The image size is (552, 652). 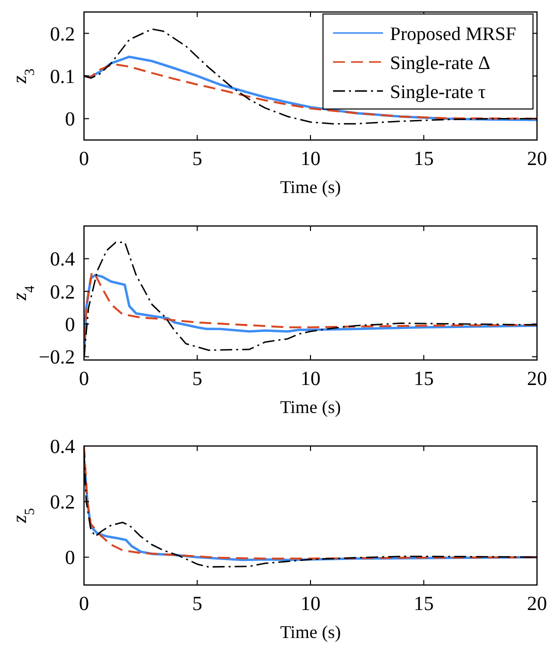 I want to click on y-tick-label: −0.2, so click(x=56, y=357).